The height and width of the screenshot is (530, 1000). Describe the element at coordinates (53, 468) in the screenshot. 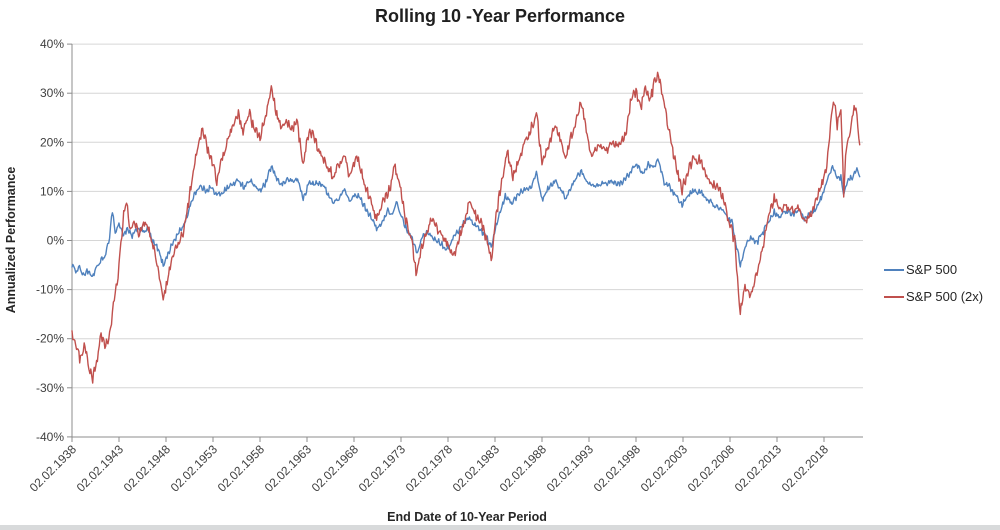

I see `x-tick-label: 02.02.1938` at that location.